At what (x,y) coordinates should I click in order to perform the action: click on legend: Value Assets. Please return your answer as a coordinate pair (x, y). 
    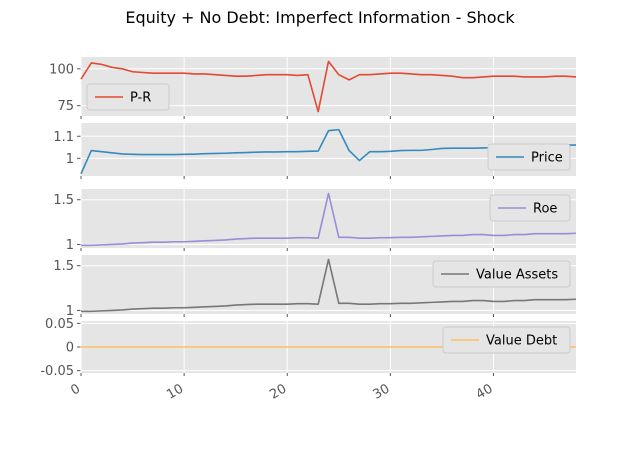
    Looking at the image, I should click on (501, 274).